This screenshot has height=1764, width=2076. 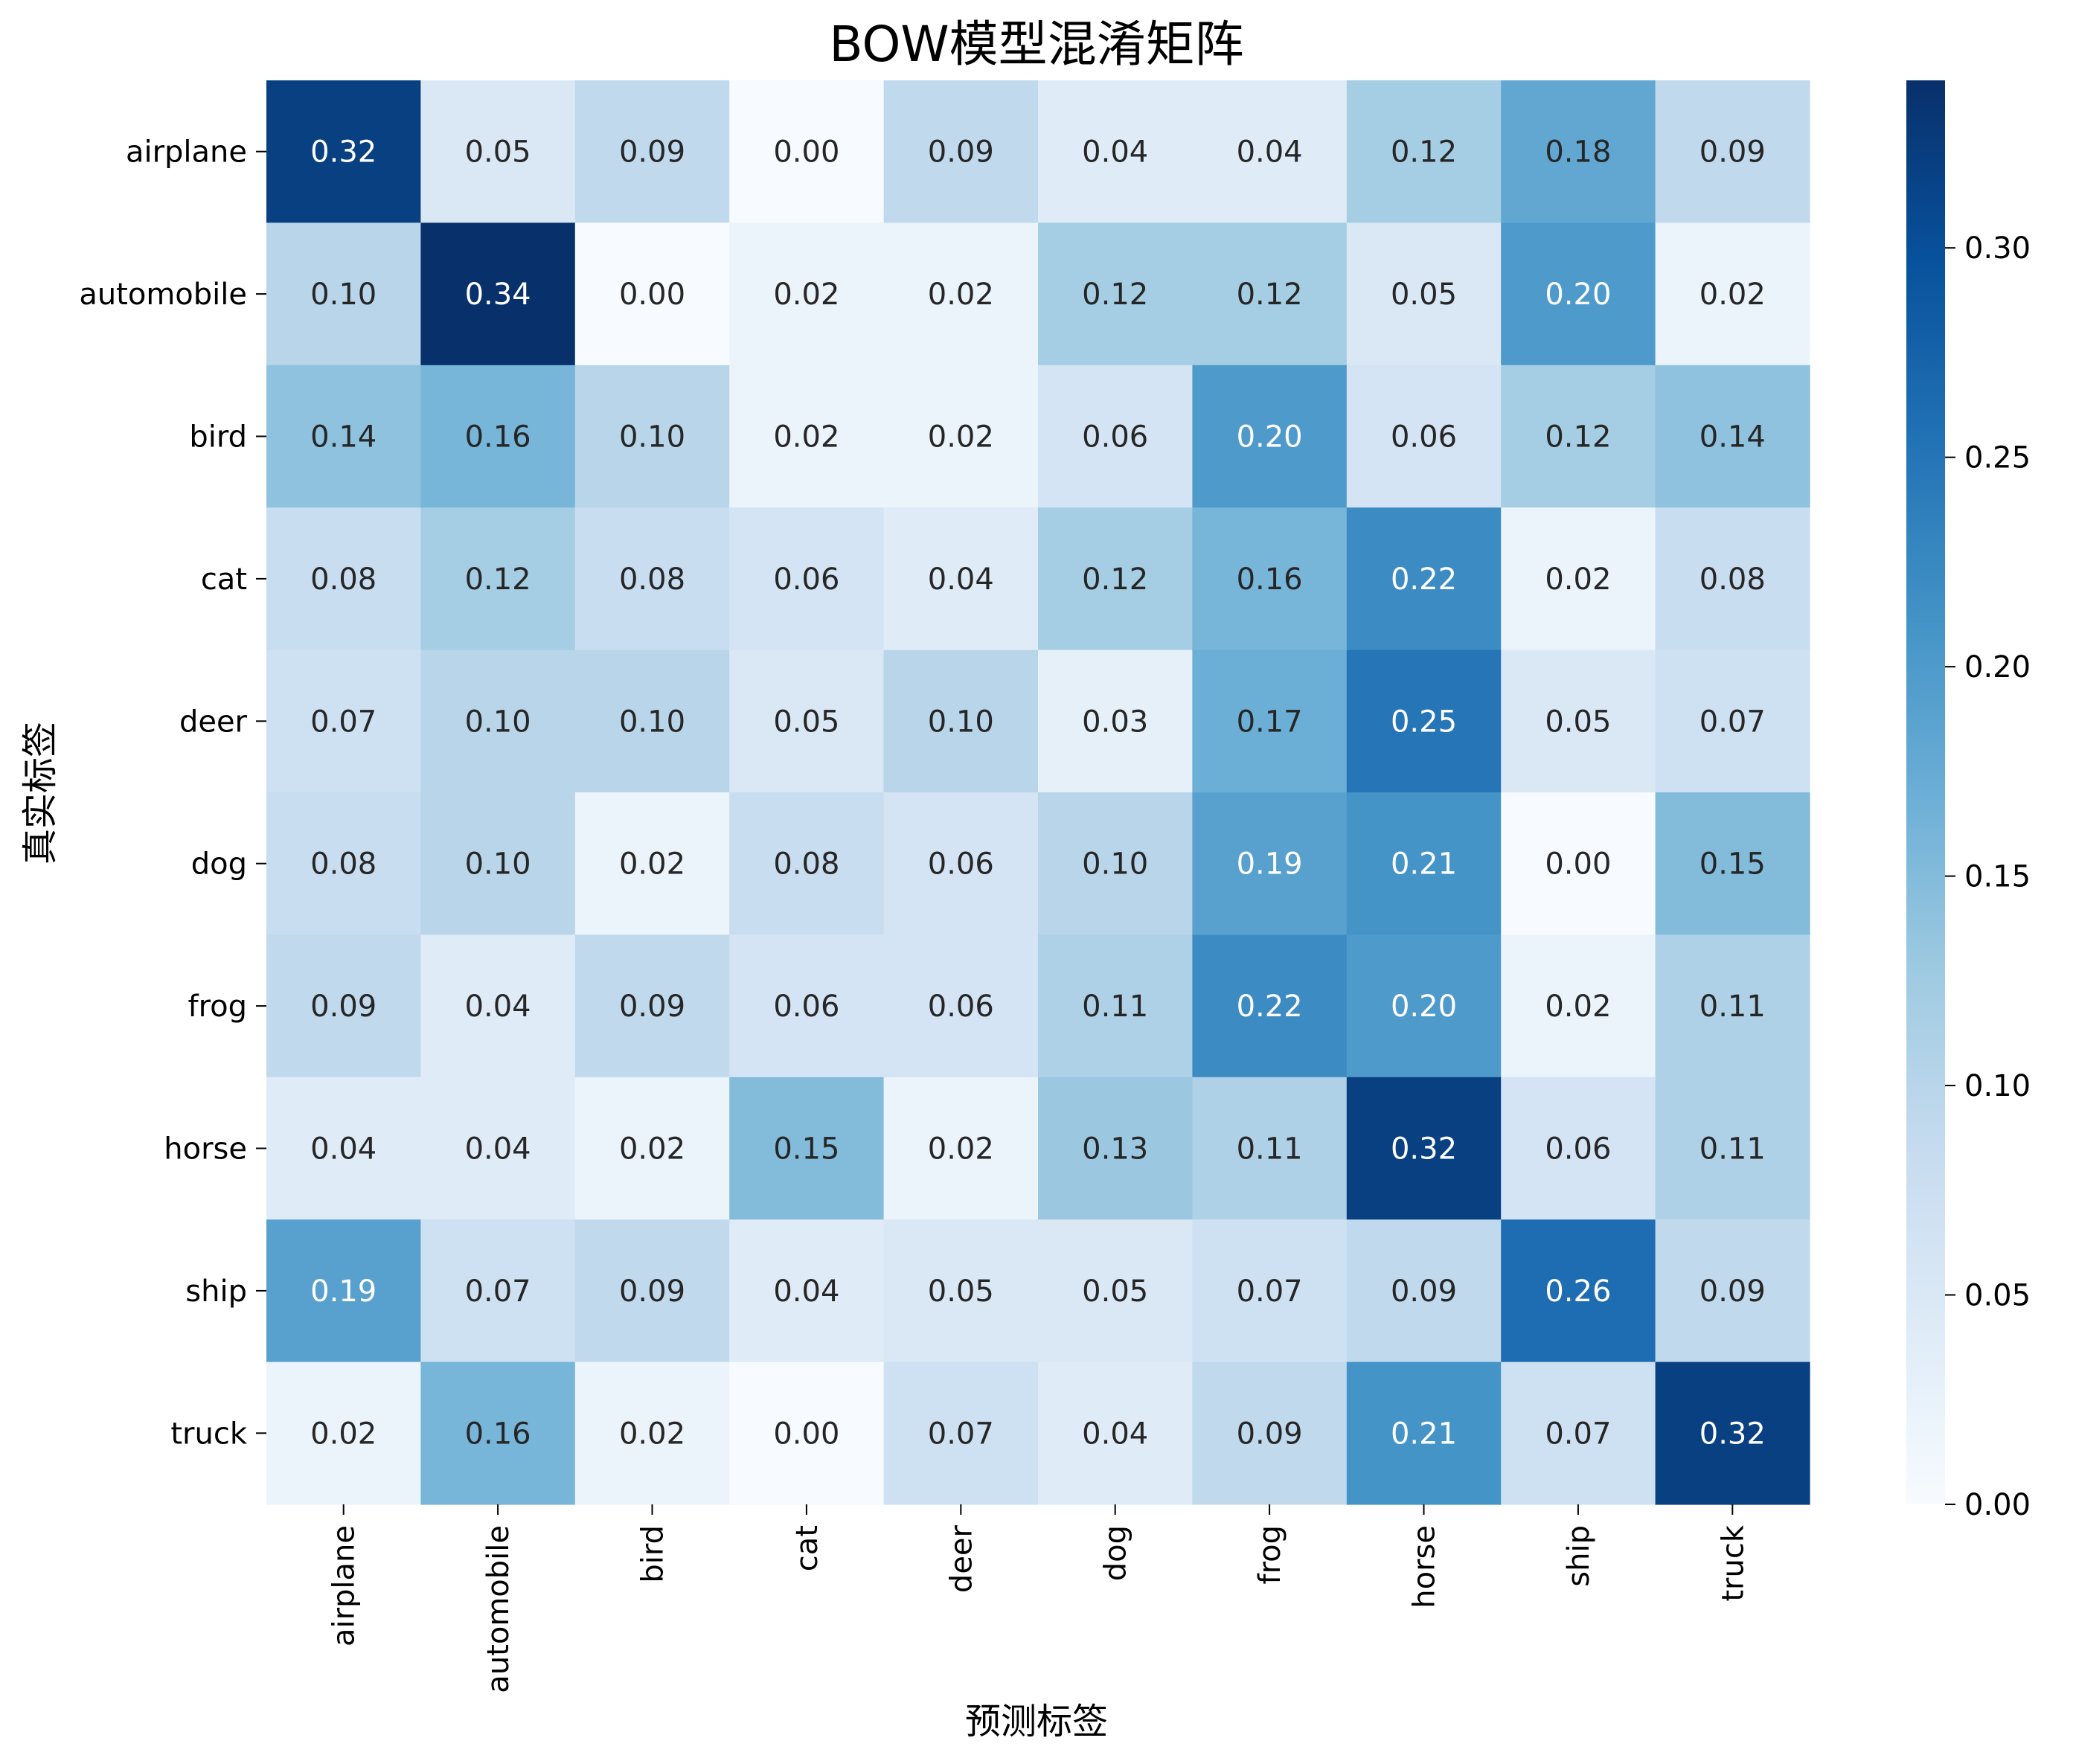 I want to click on cell-value-label: 0.11, so click(x=1270, y=1149).